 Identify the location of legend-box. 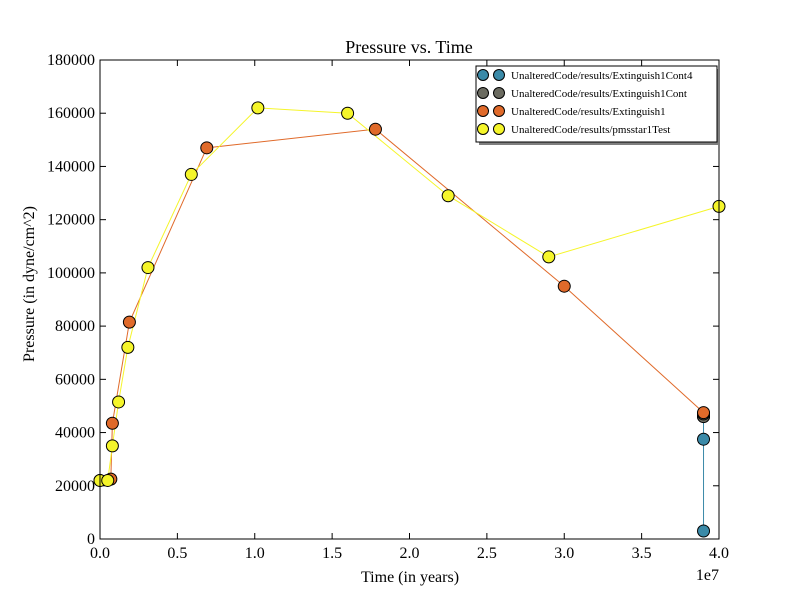
(596, 104).